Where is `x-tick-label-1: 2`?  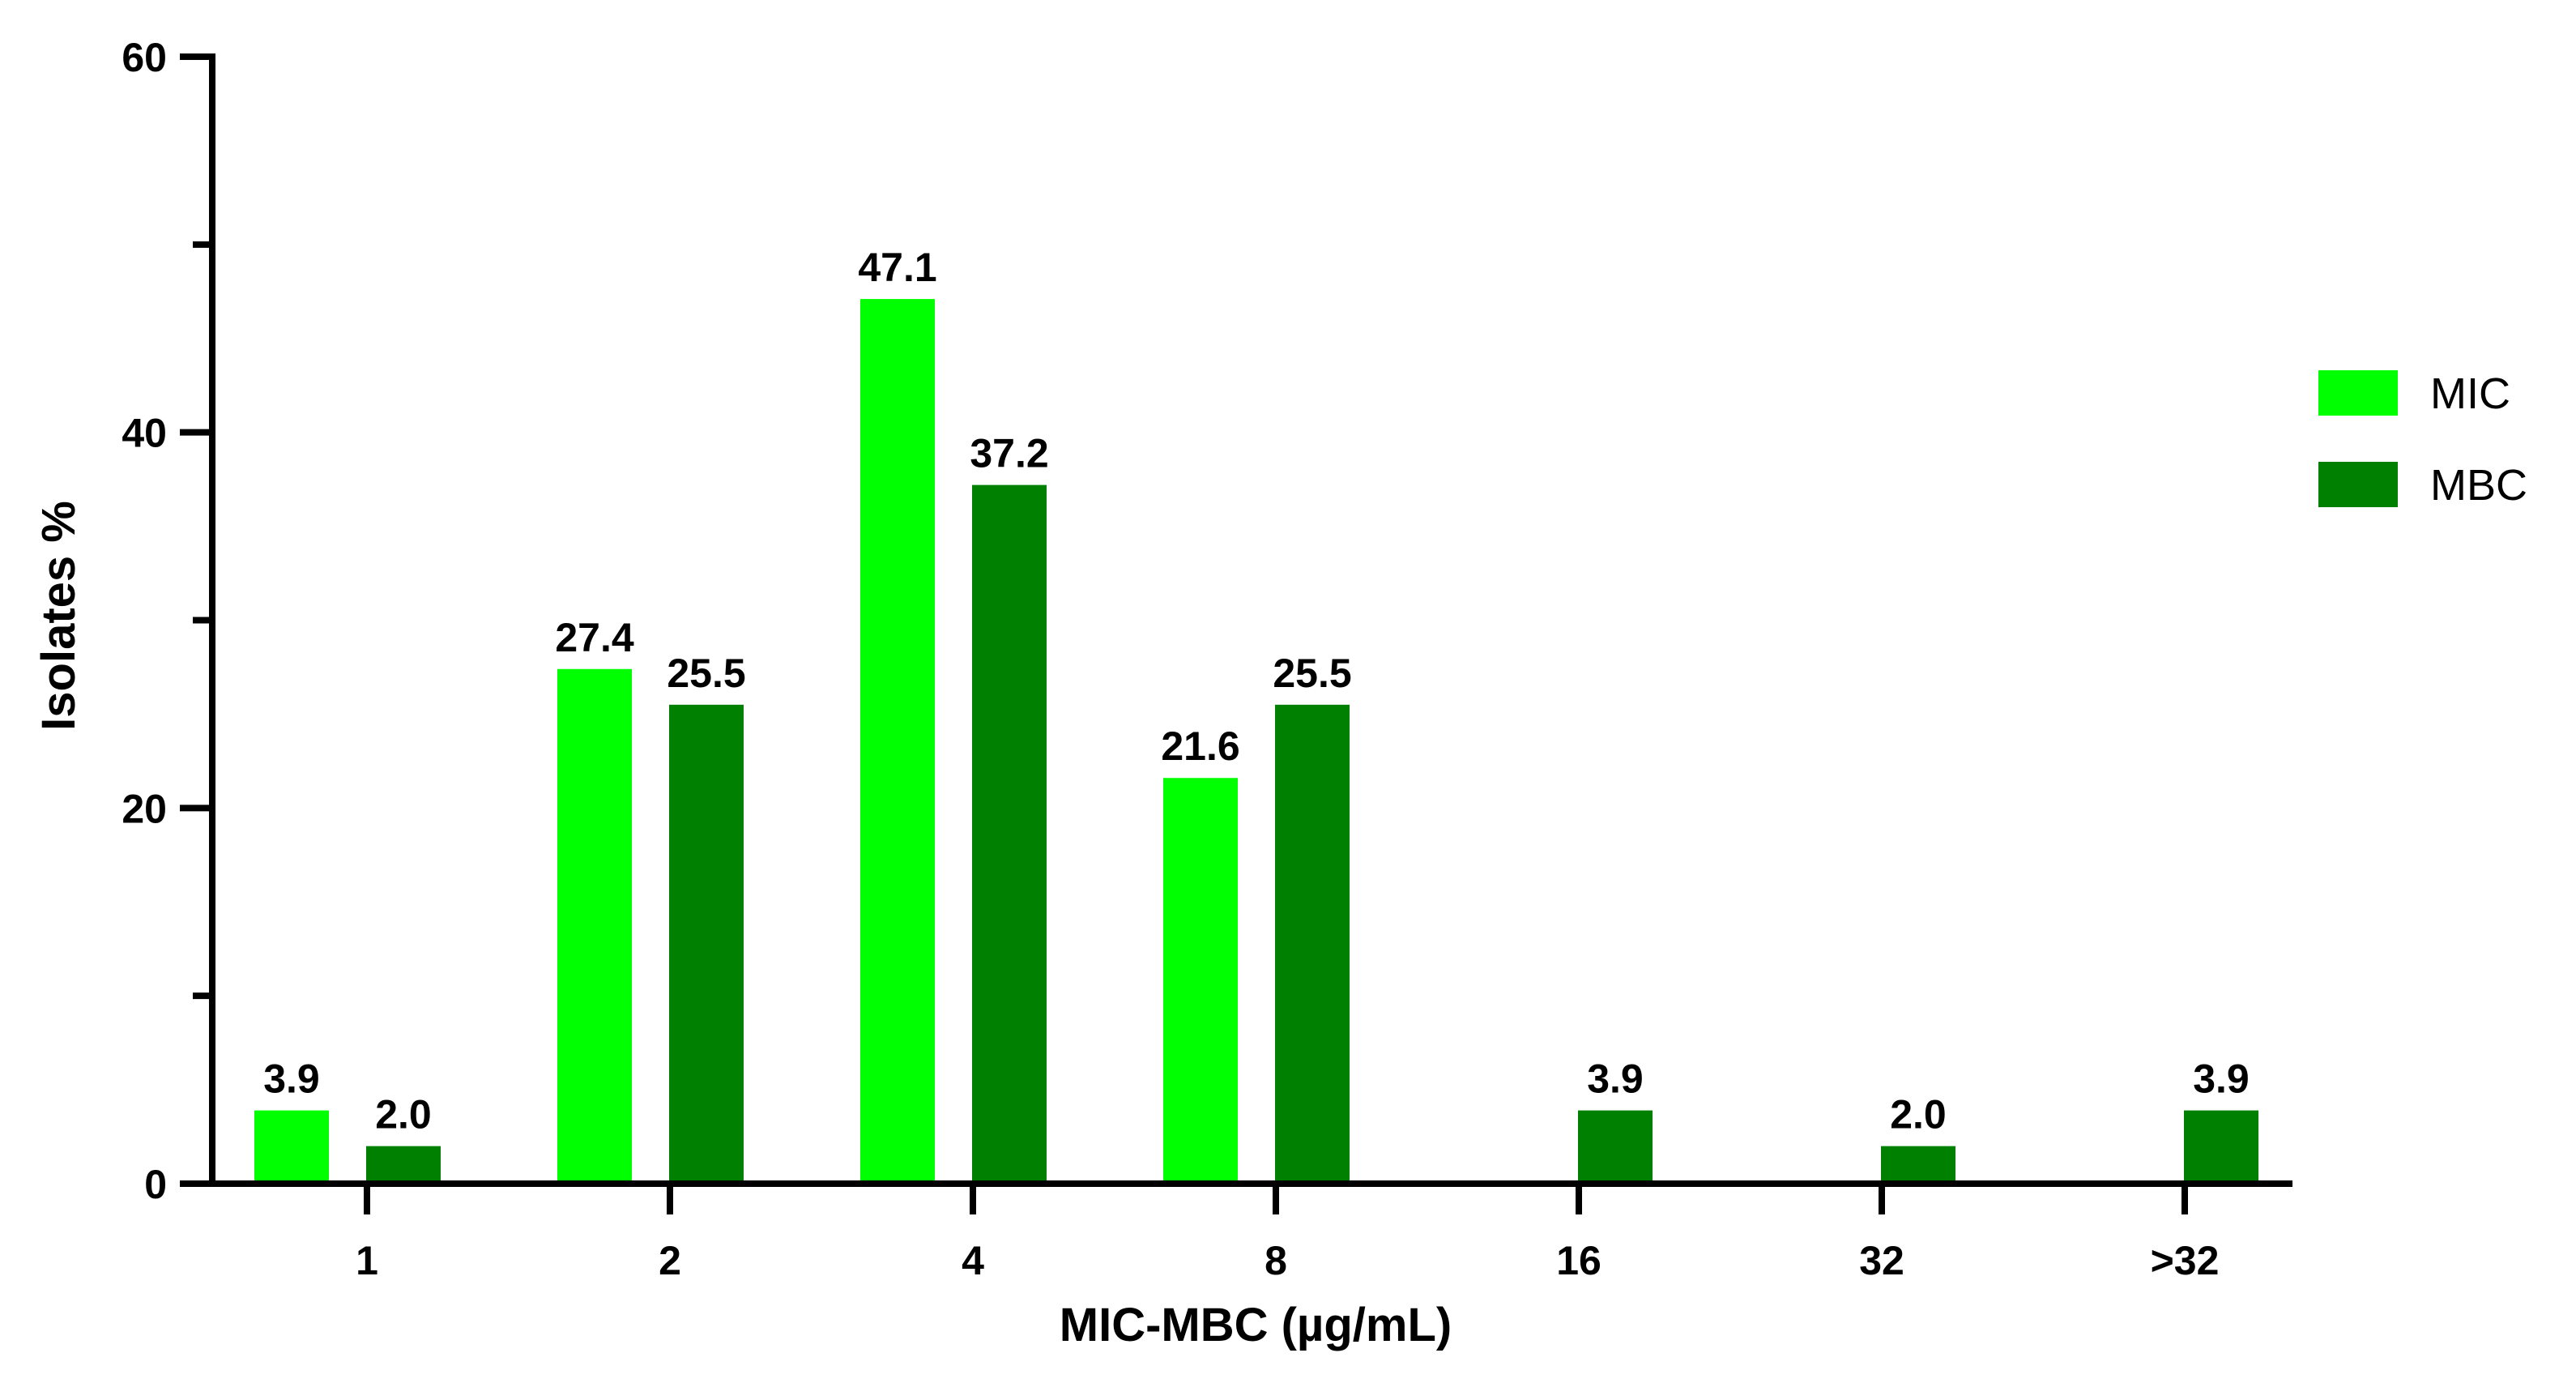 x-tick-label-1: 2 is located at coordinates (670, 1260).